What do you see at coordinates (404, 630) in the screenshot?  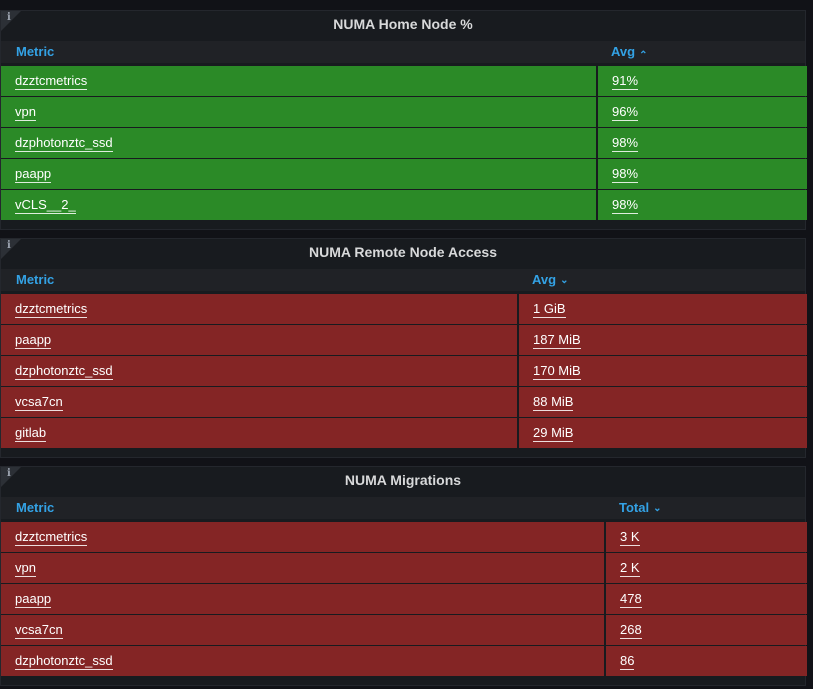 I see `table-row: vcsa7cn 268` at bounding box center [404, 630].